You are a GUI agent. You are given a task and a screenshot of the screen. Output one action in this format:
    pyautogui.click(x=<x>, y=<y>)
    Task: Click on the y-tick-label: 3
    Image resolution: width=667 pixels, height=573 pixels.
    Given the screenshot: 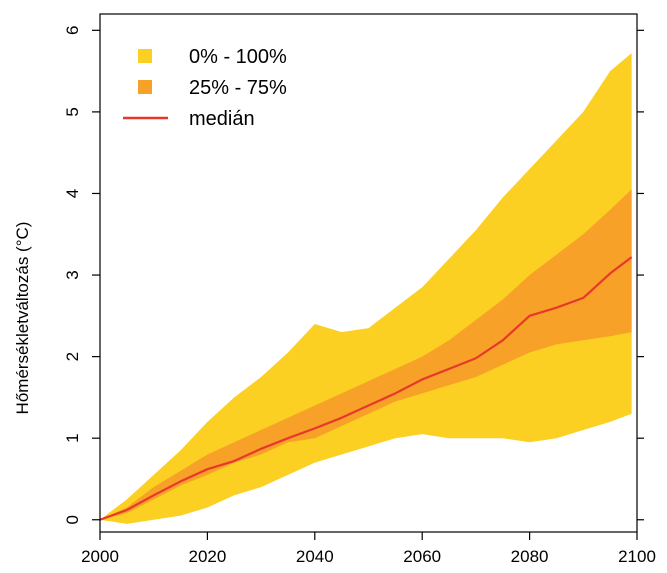 What is the action you would take?
    pyautogui.click(x=72, y=274)
    